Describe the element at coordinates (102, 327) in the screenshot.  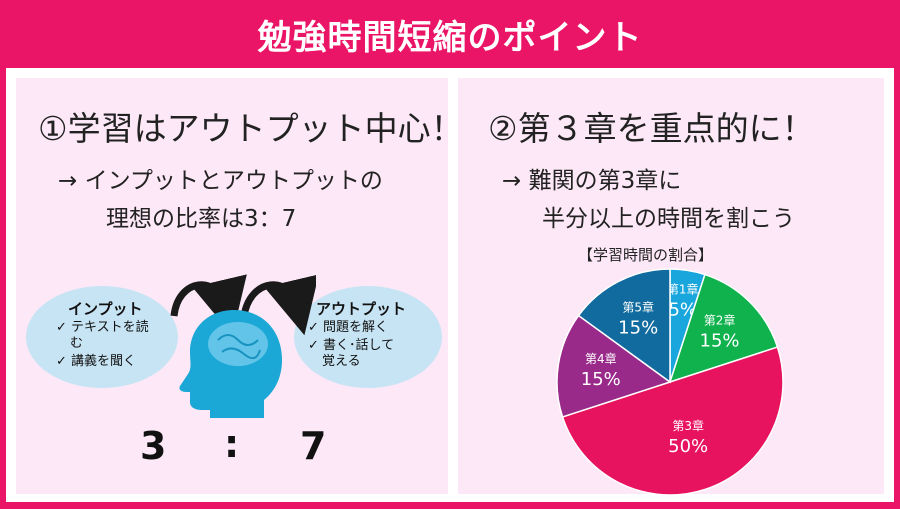
I see `input-item-read: ✓ テキストを読` at that location.